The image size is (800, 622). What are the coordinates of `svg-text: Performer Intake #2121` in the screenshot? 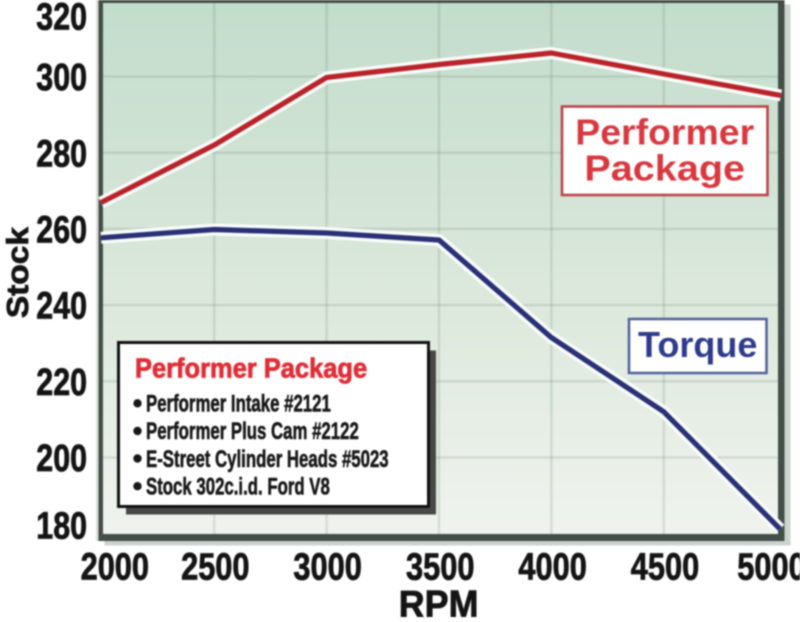 It's located at (238, 404).